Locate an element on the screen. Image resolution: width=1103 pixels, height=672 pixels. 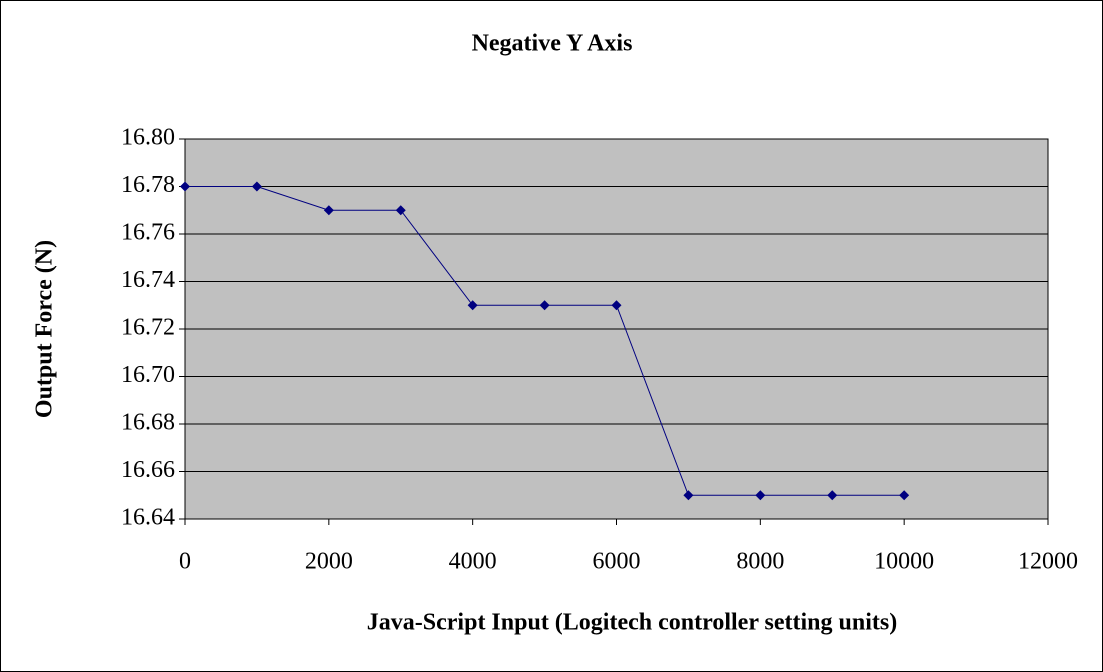
chart-title: Negative Y Axis is located at coordinates (552, 44).